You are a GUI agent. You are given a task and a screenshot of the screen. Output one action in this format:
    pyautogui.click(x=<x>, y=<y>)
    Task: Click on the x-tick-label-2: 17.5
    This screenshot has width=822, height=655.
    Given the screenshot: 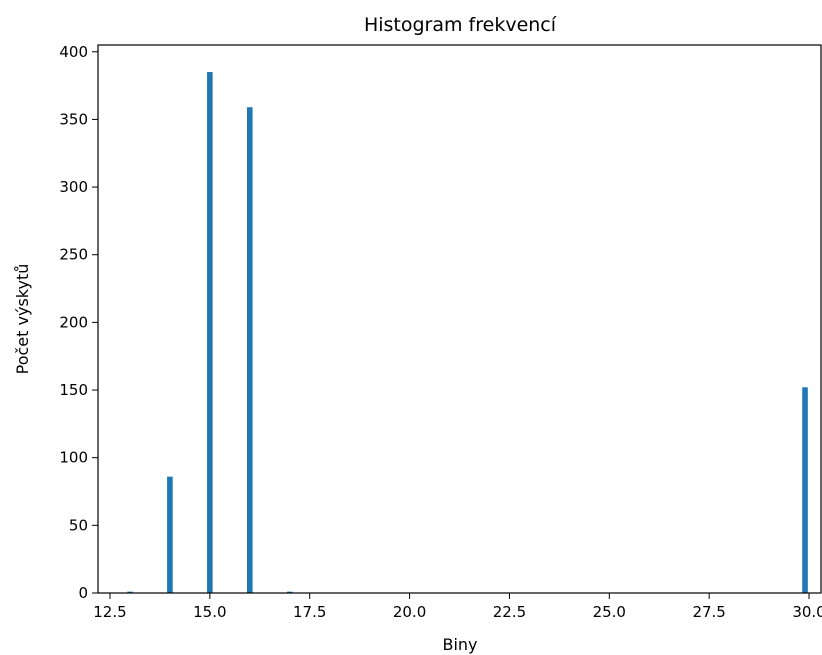 What is the action you would take?
    pyautogui.click(x=309, y=612)
    